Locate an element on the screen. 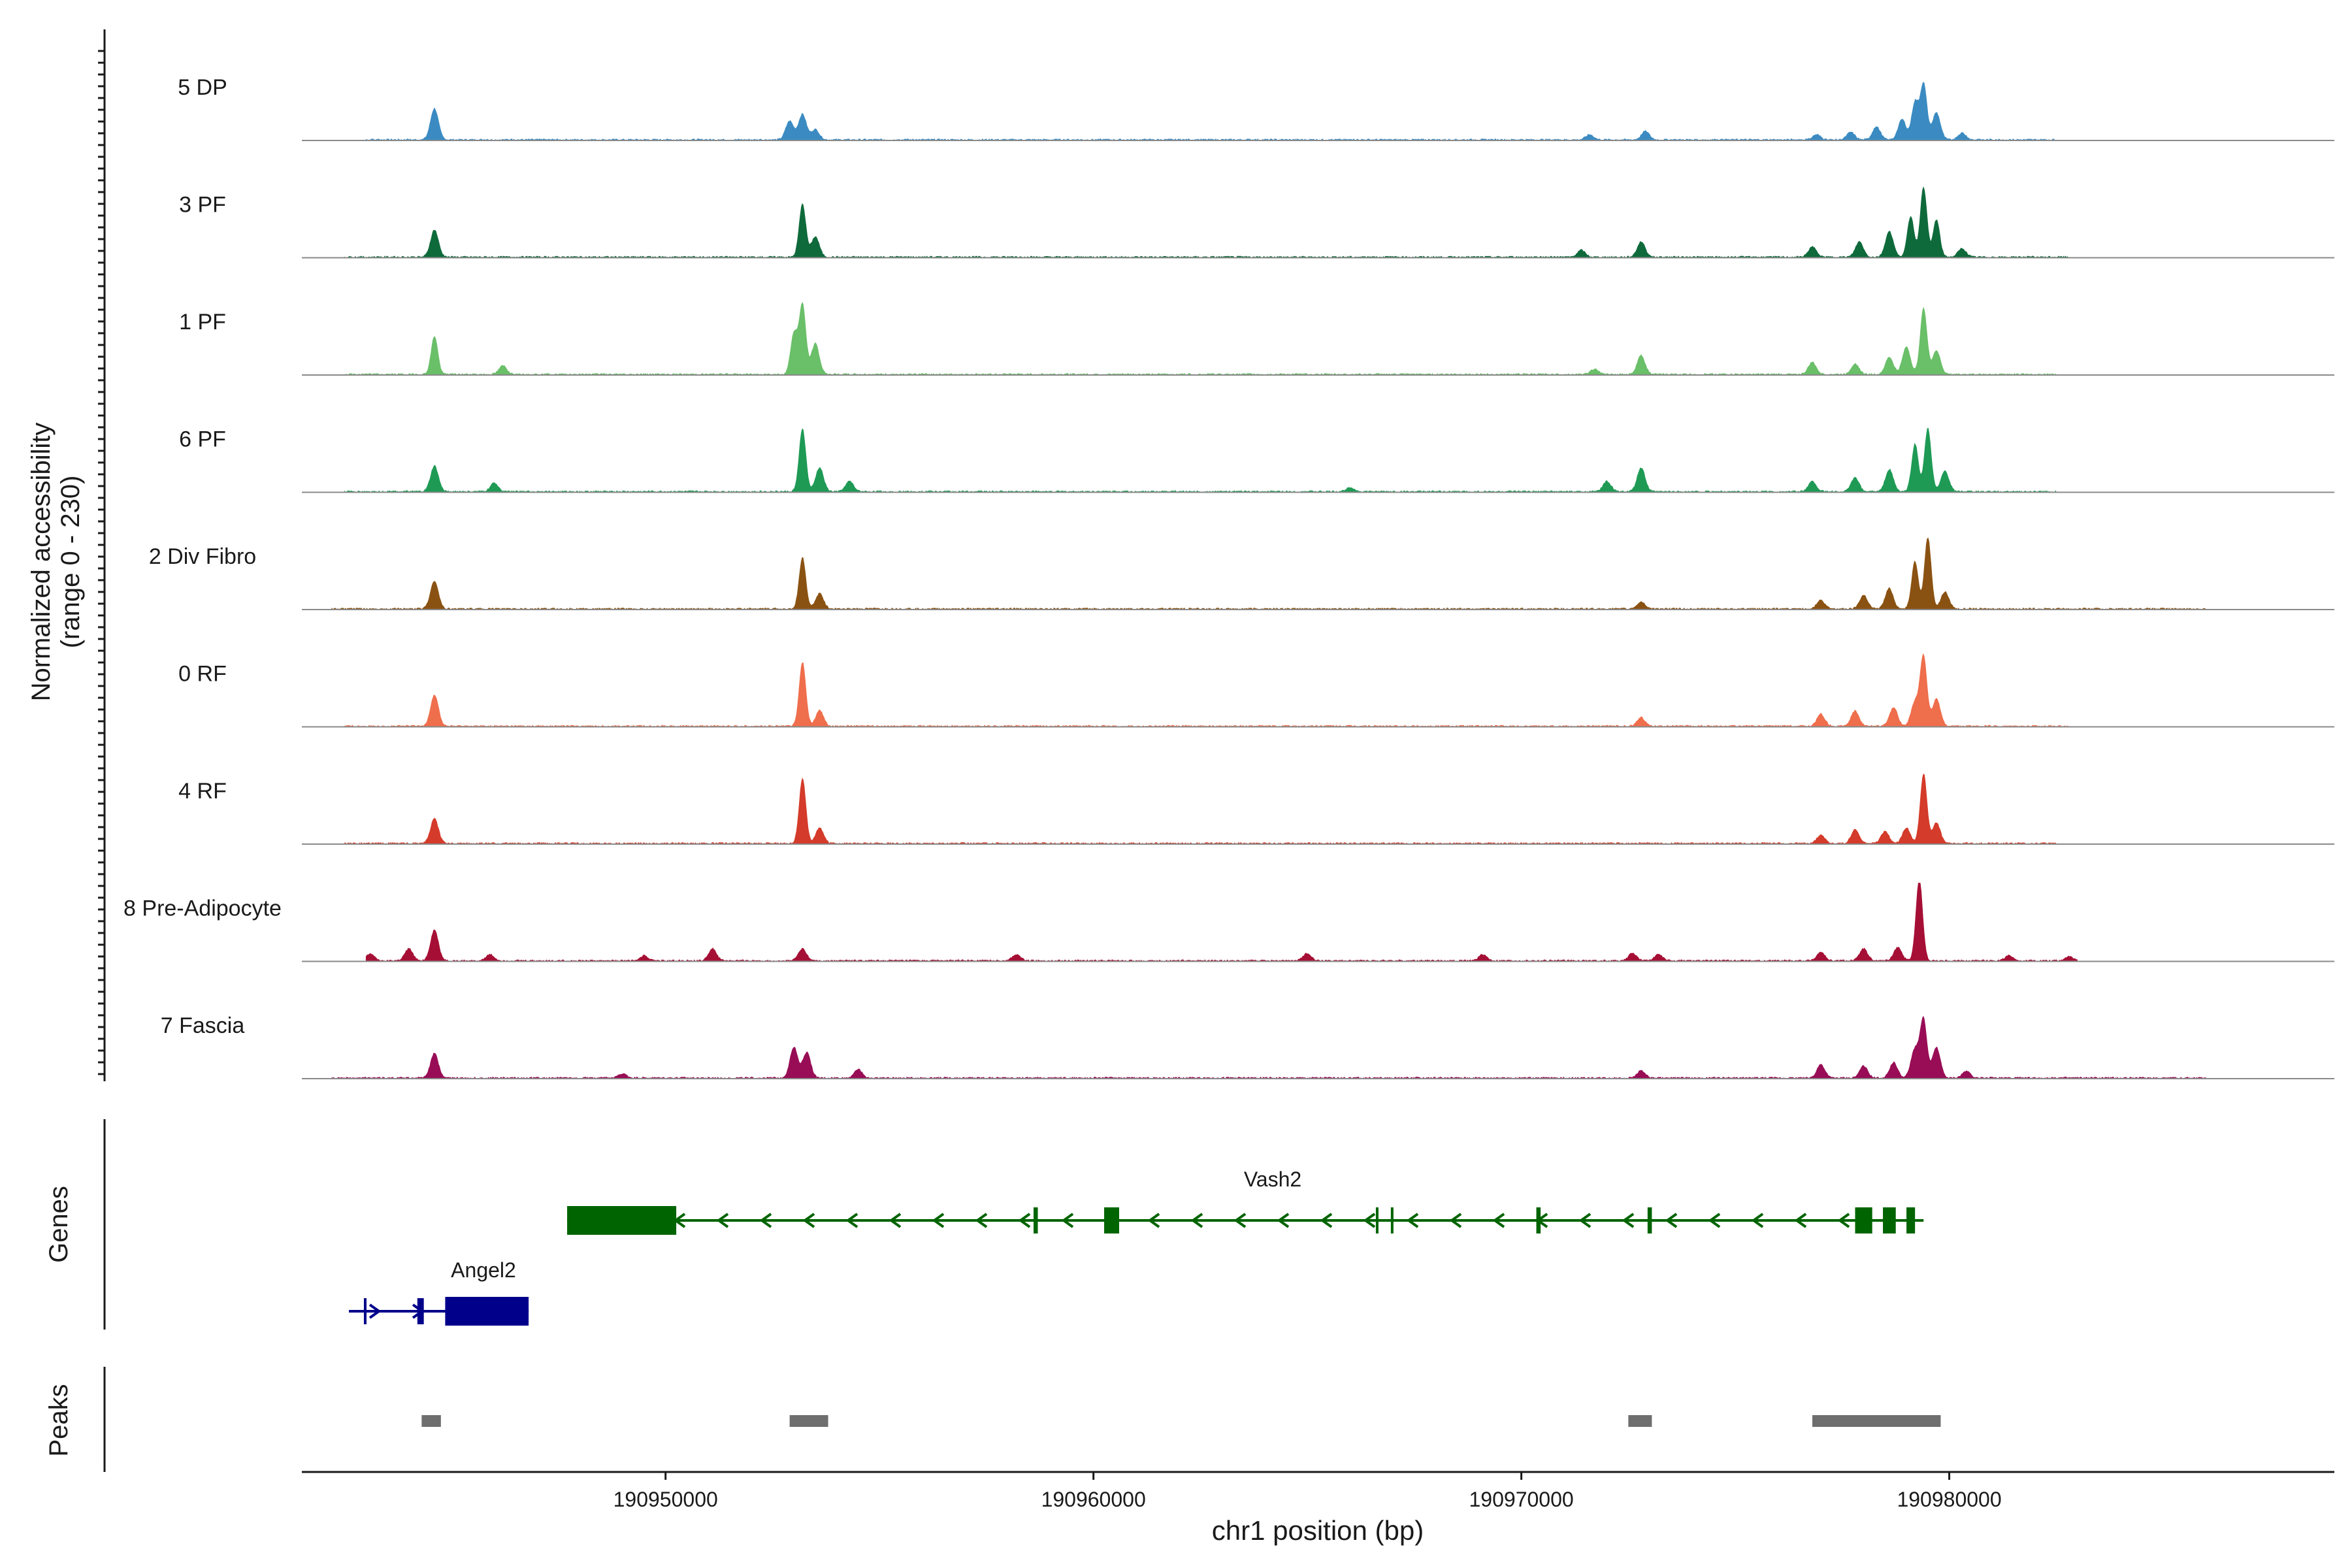 This screenshot has height=1568, width=2352. genes-track-label: Genes is located at coordinates (58, 1224).